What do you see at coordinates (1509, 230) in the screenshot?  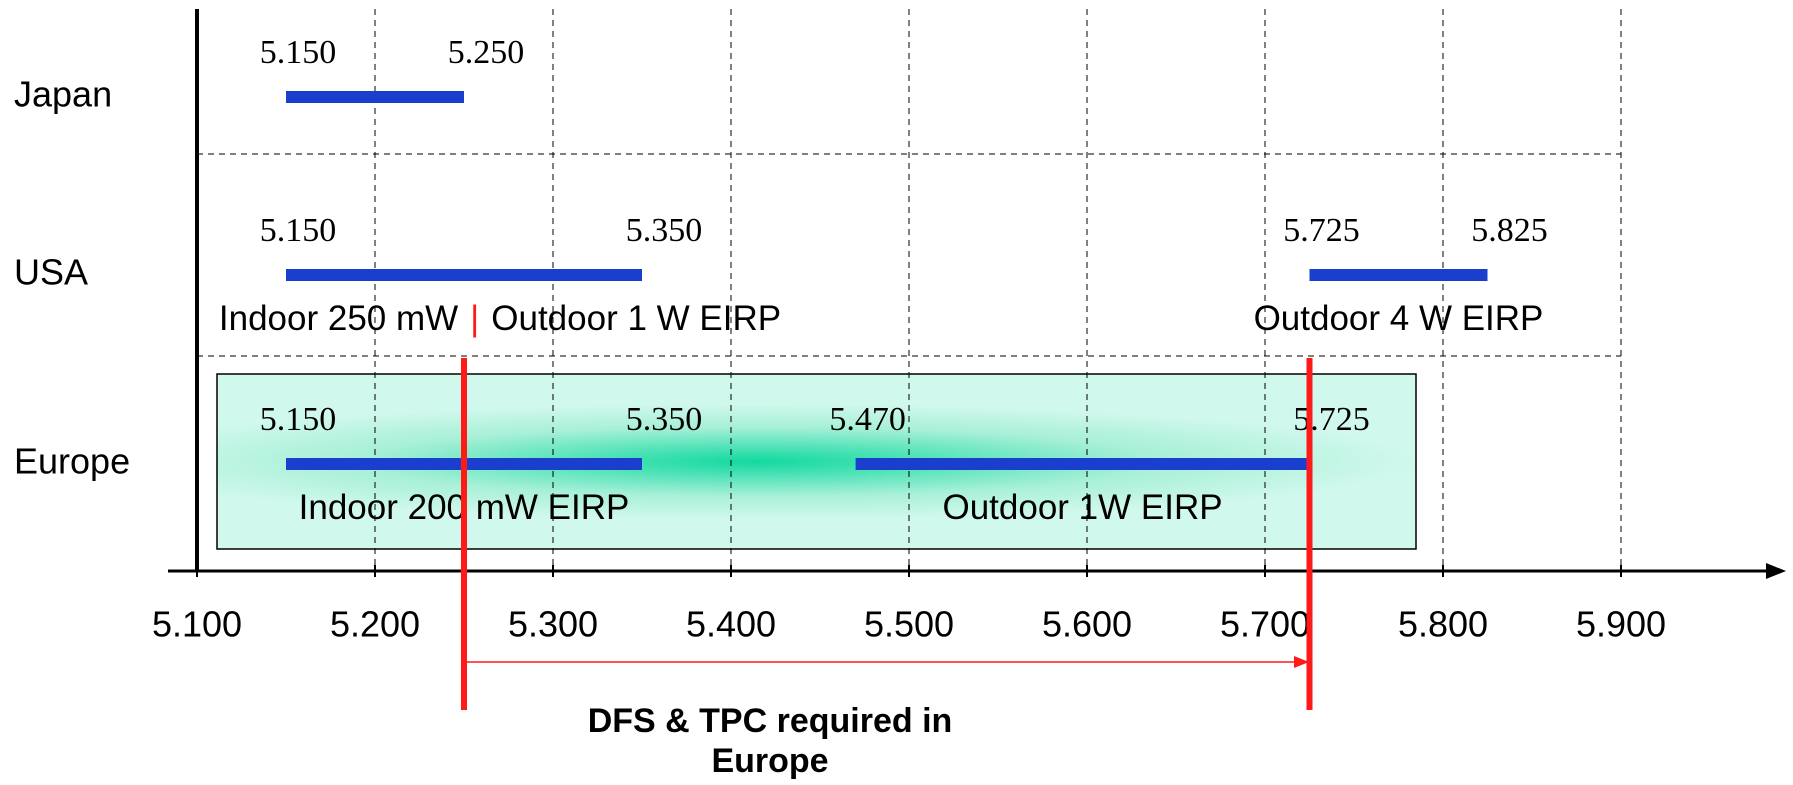 I see `band-end-label: 5.825` at bounding box center [1509, 230].